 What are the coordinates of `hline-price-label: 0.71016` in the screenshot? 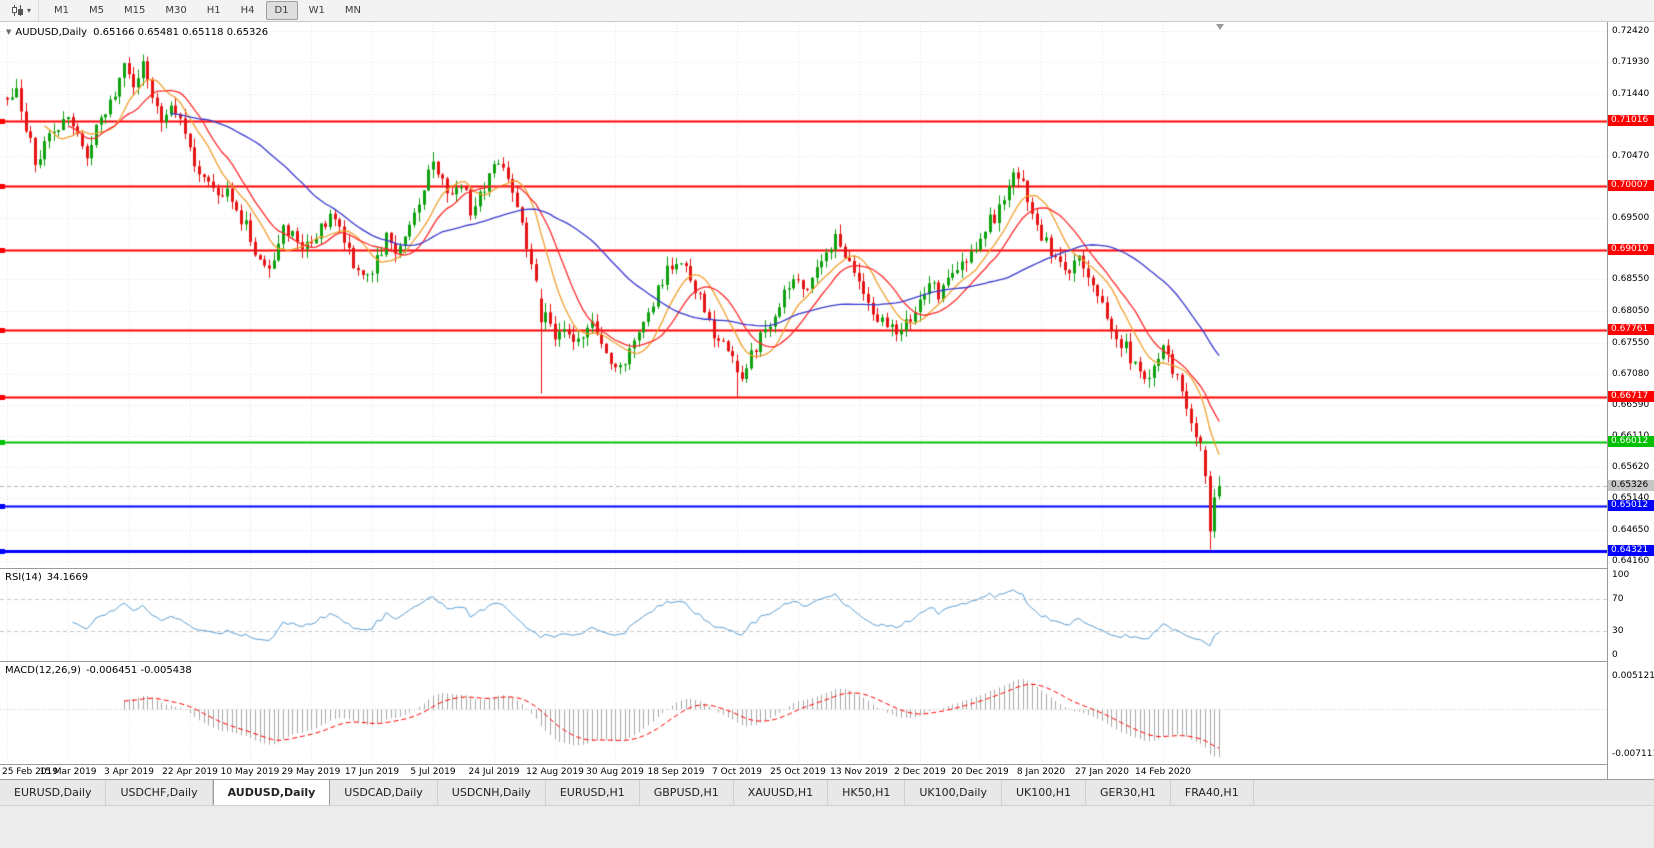 It's located at (1631, 120).